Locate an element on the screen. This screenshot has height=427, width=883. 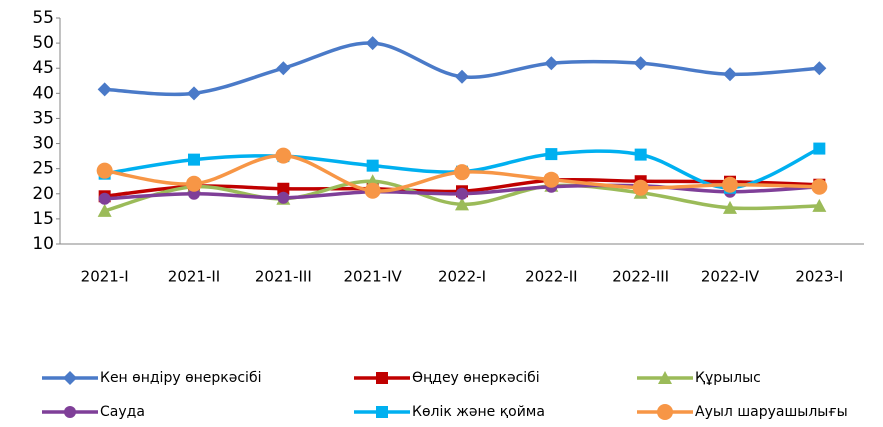
legend-label: Кен өндіру өнеркәсібі is located at coordinates (180, 378).